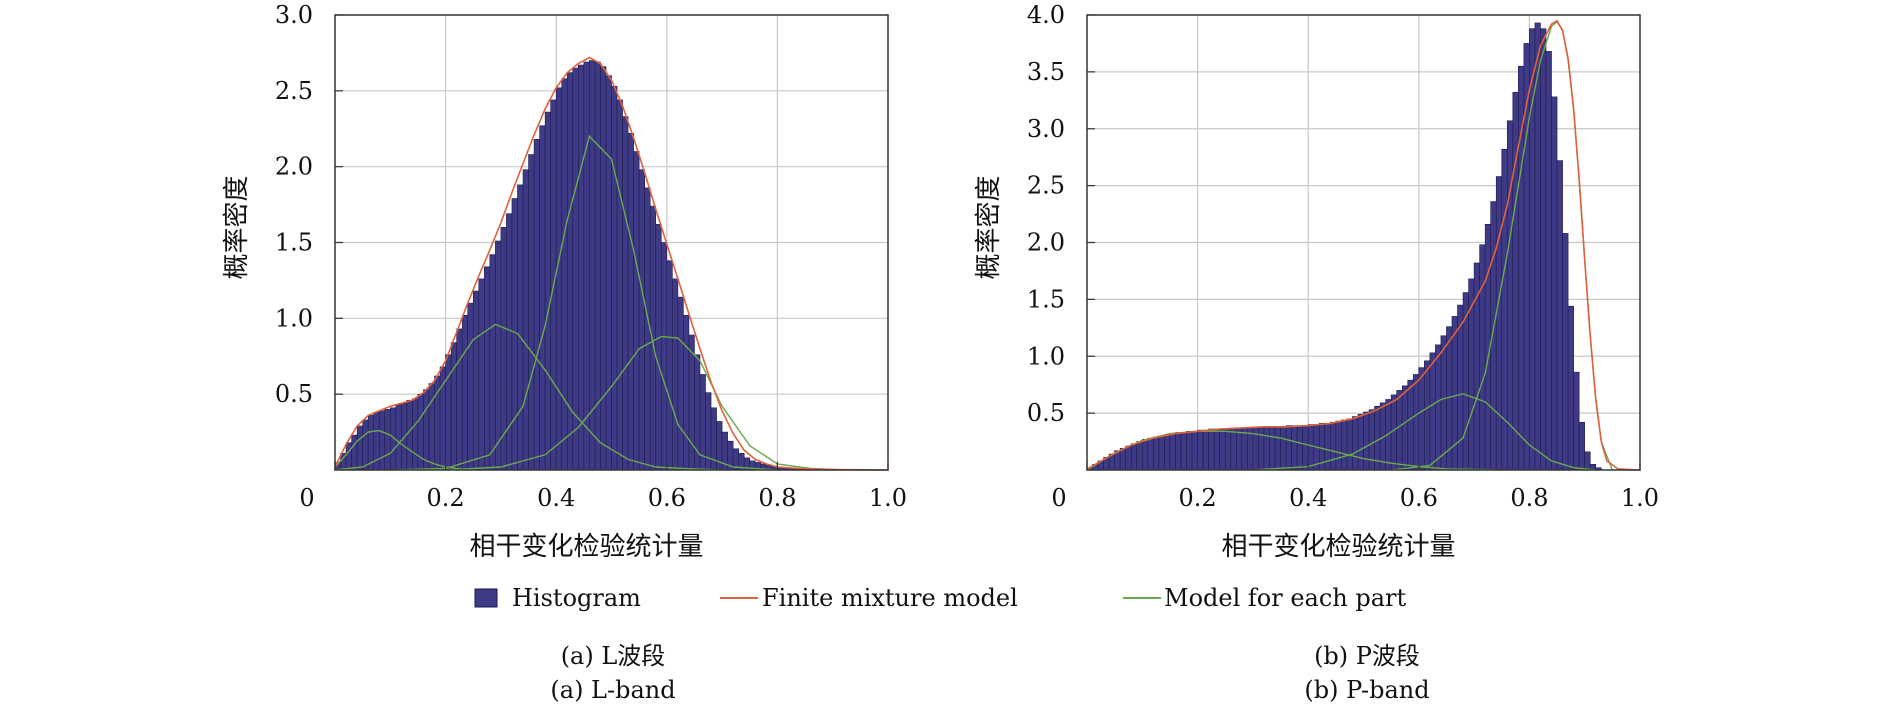 This screenshot has width=1890, height=706. Describe the element at coordinates (777, 498) in the screenshot. I see `x-tick-label: 0.8` at that location.